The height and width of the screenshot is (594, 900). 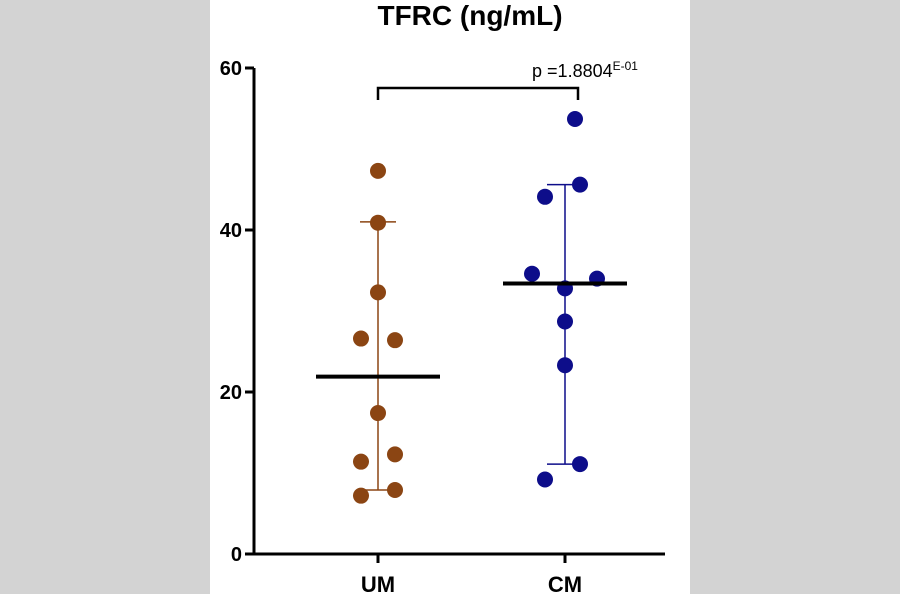 I want to click on x-axis: UM CM, so click(x=458, y=573).